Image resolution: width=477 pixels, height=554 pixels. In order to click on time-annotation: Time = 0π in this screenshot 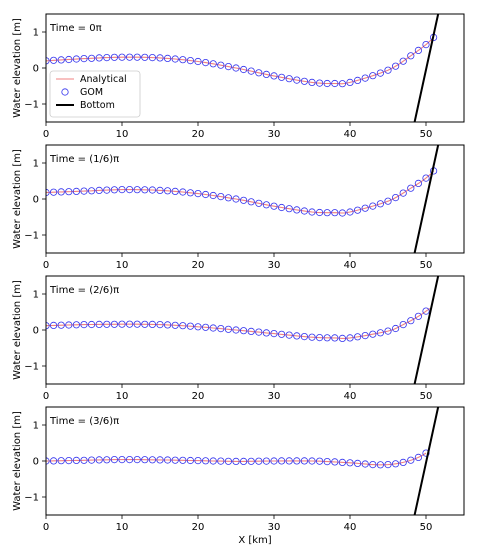, I will do `click(75, 28)`.